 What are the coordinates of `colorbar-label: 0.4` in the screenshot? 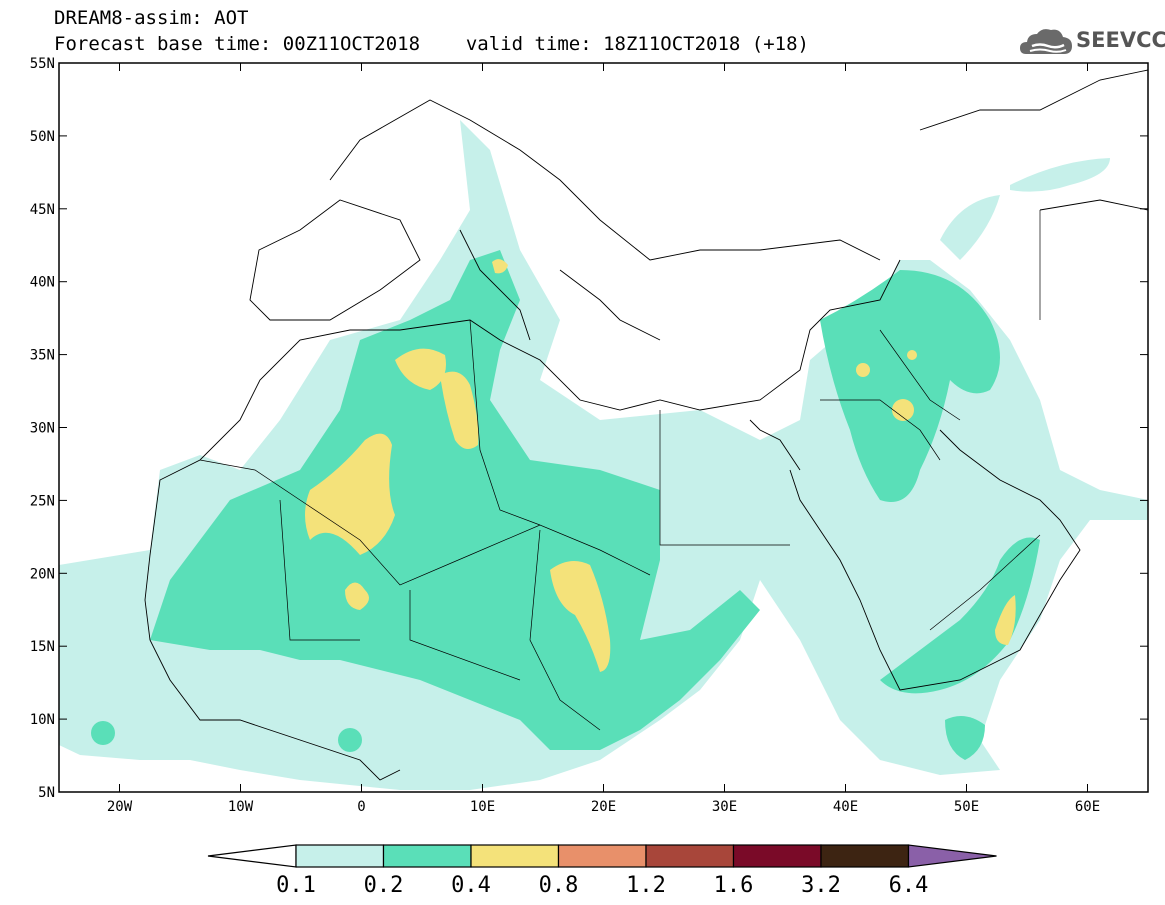 It's located at (471, 885).